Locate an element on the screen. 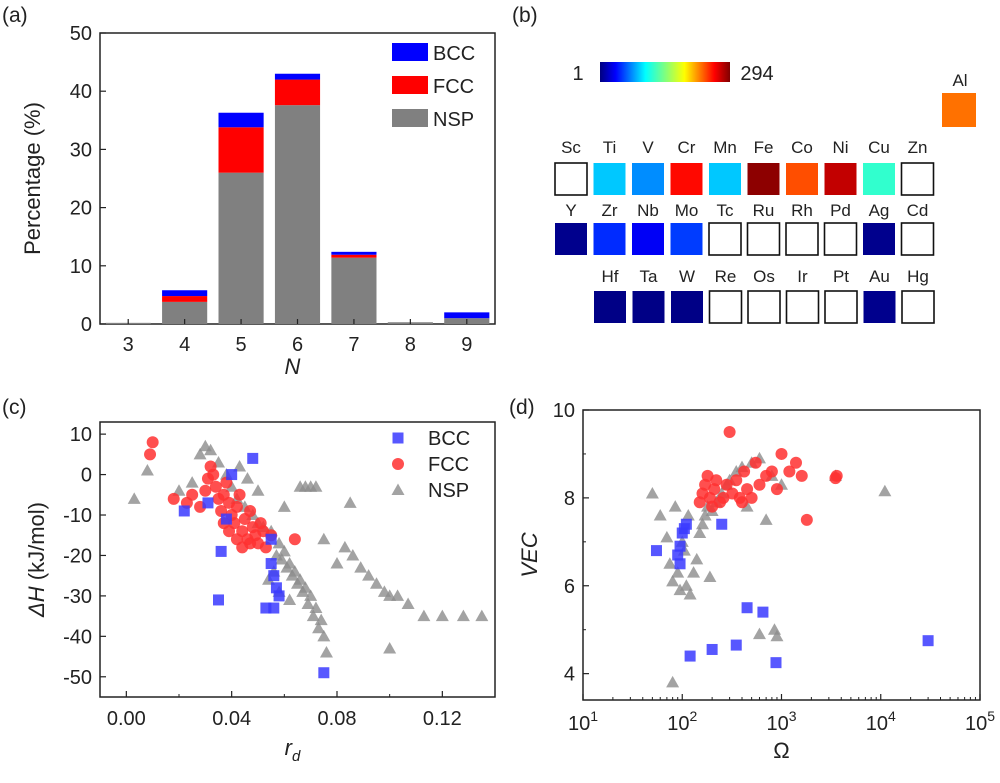  element-label-cd: Cd is located at coordinates (918, 210).